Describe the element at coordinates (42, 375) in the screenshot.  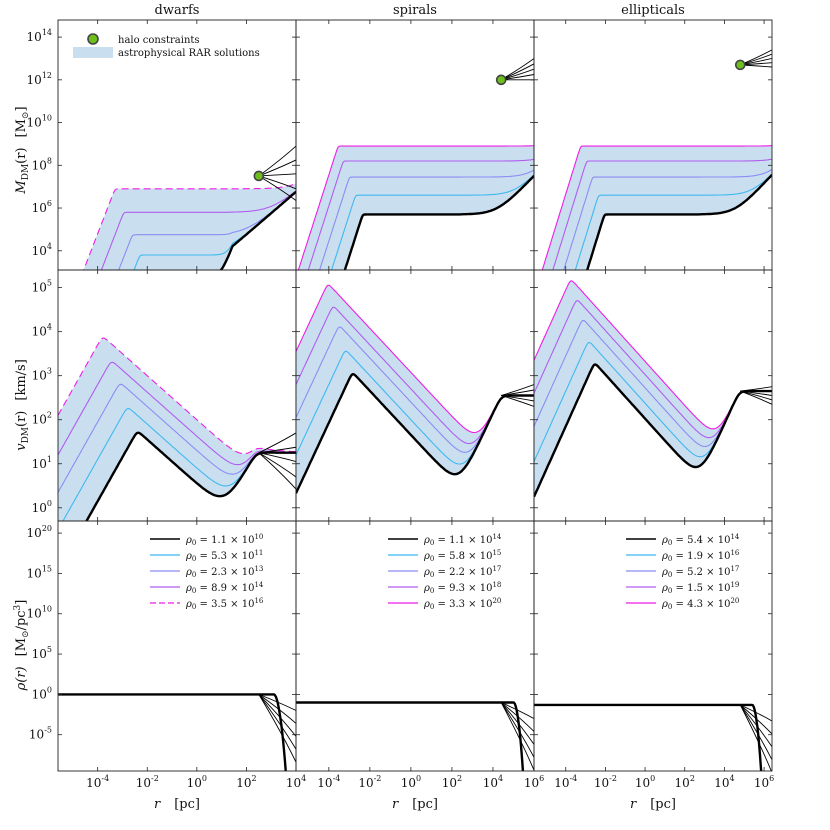
I see `y-tick-label: 10³` at that location.